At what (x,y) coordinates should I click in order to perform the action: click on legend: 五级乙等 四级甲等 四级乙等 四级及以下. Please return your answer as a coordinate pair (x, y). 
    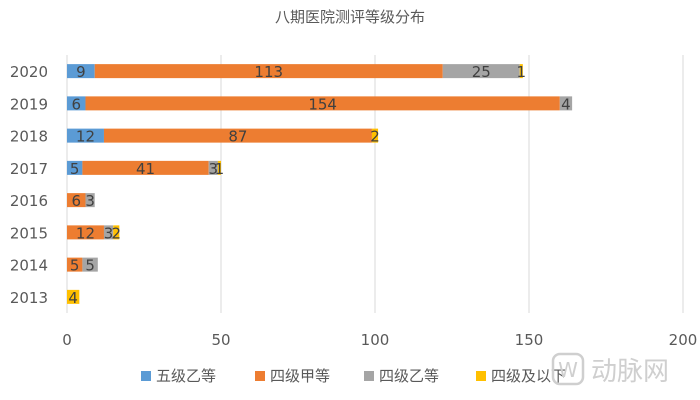
    Looking at the image, I should click on (353, 376).